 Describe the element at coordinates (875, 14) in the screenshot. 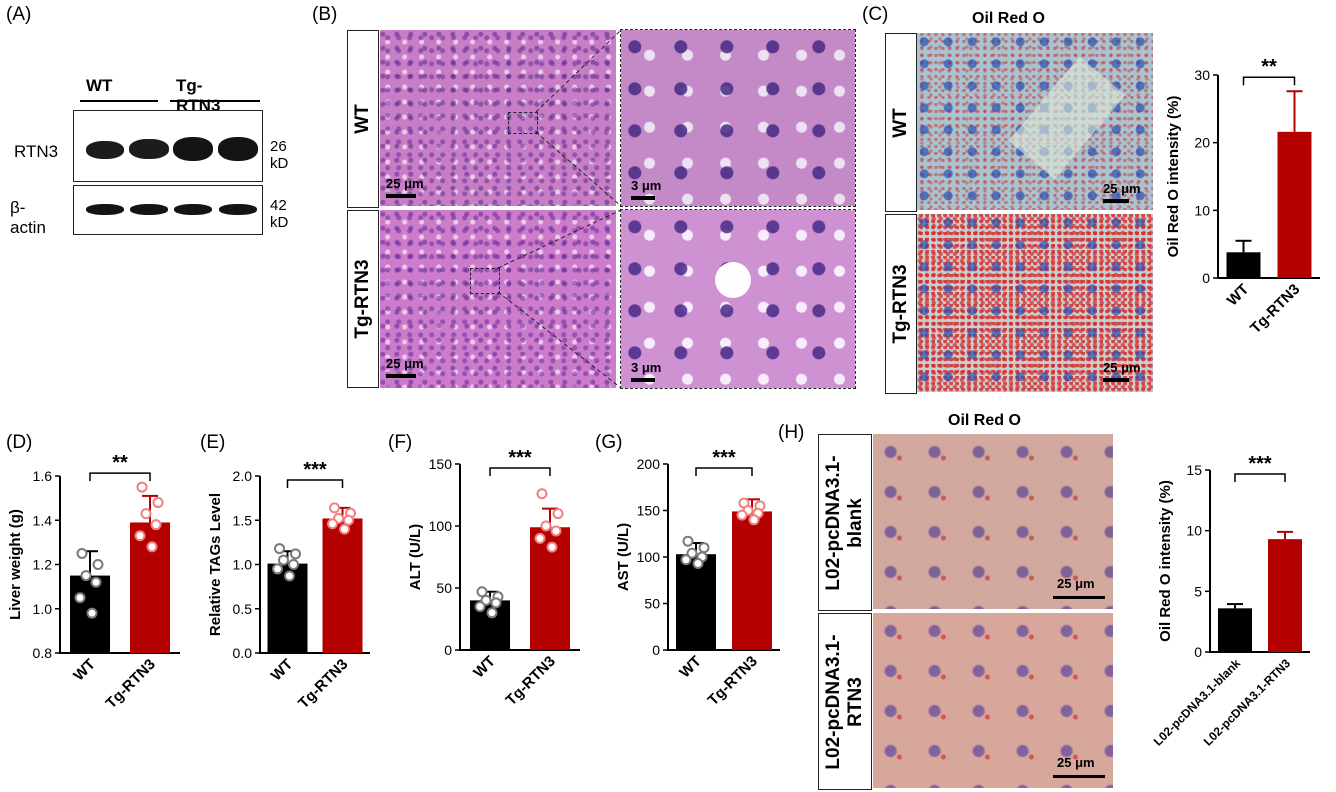

I see `panel-label-c: (C)` at that location.